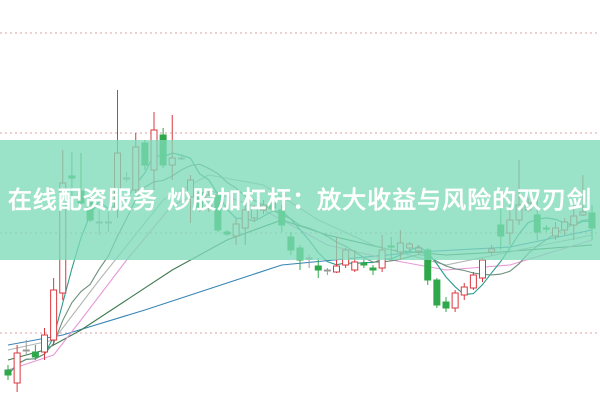  I want to click on article-title: 在线配资服务 炒股加杠杆：放大收益与风险的双刃剑, so click(300, 200).